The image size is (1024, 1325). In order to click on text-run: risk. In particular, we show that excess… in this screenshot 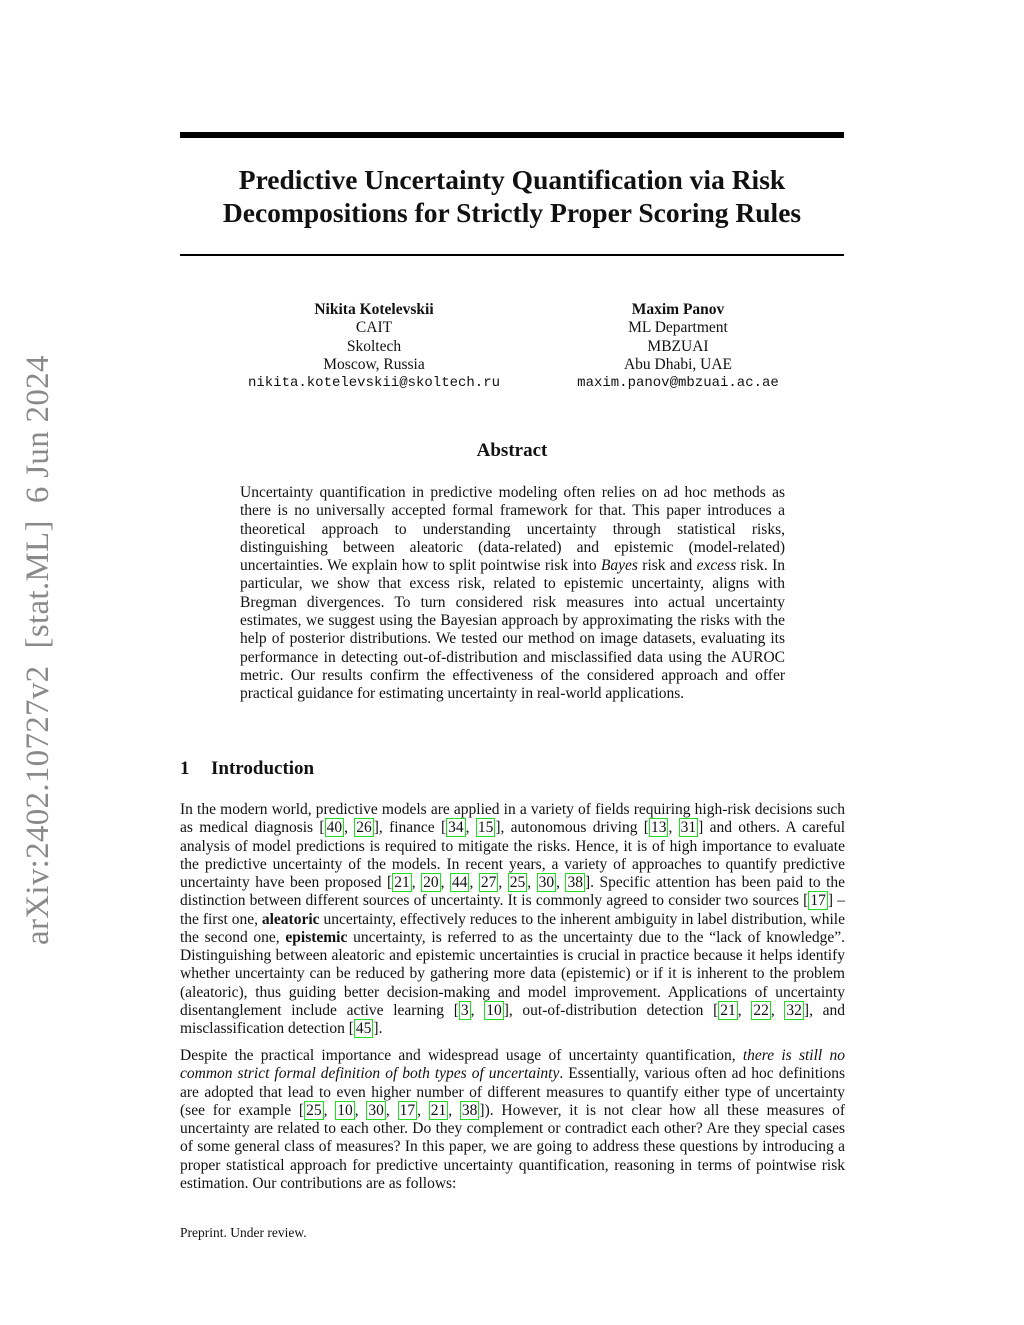, I will do `click(512, 630)`.